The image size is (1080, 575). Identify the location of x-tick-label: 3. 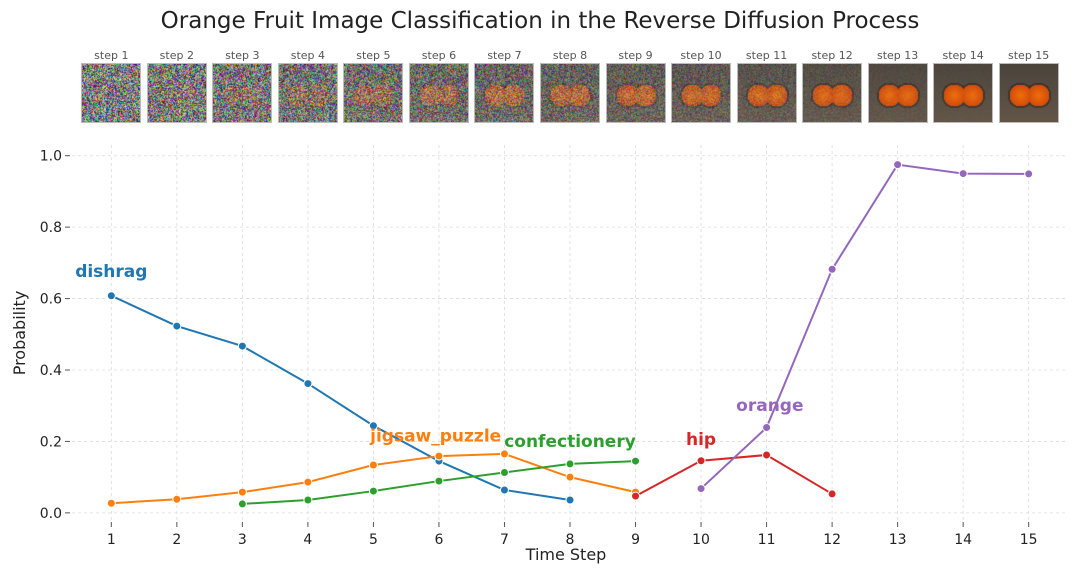
(242, 540).